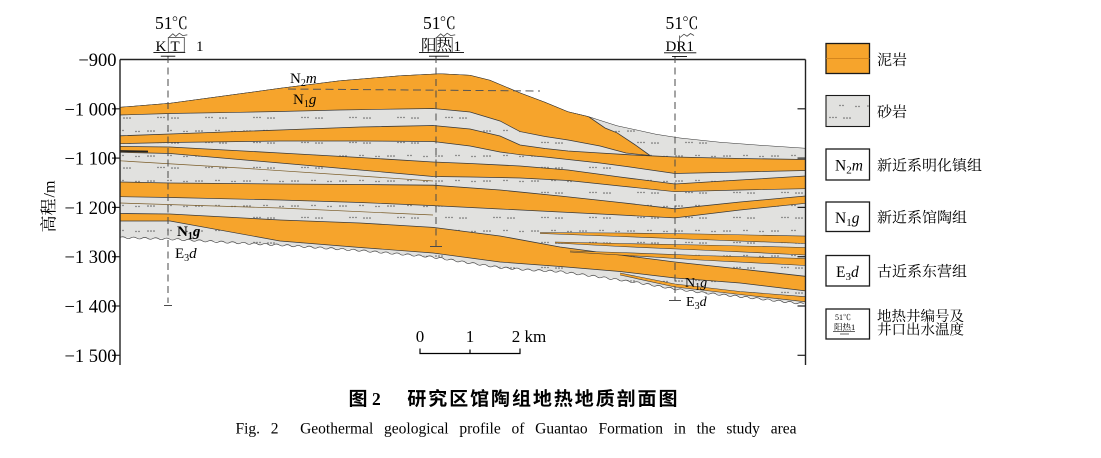  Describe the element at coordinates (90, 209) in the screenshot. I see `svg-text: −1 200` at that location.